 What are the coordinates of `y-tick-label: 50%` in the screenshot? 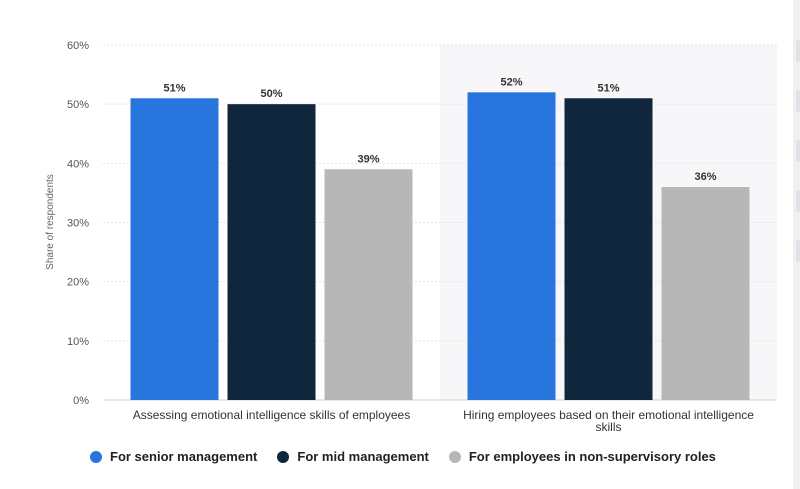 It's located at (78, 105).